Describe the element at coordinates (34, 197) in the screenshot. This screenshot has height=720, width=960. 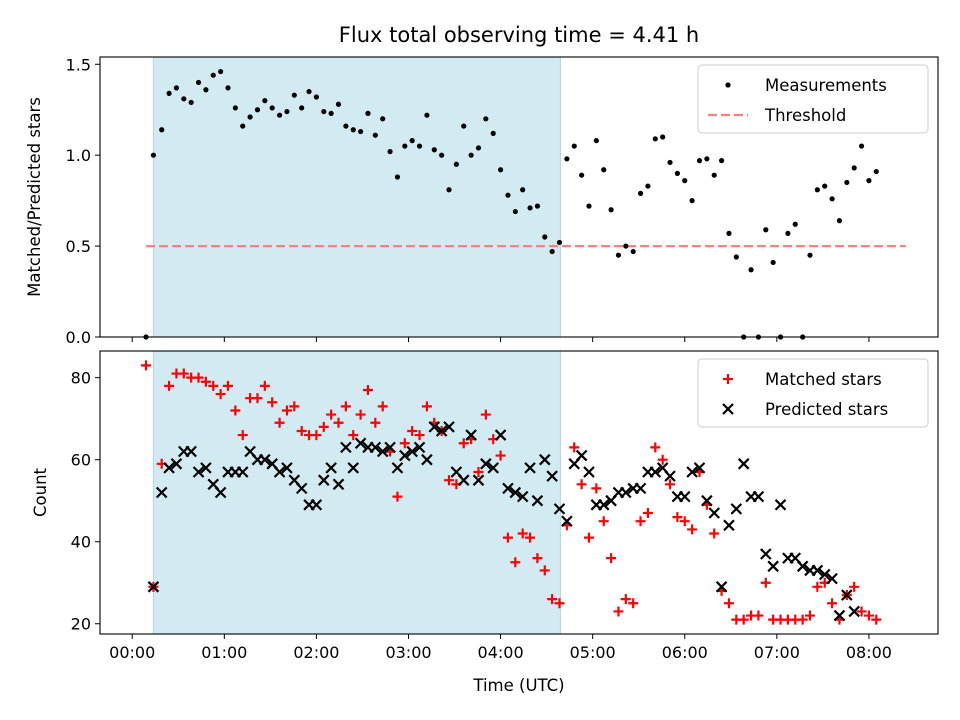
I see `y-axis-label: Matched/Predicted stars` at that location.